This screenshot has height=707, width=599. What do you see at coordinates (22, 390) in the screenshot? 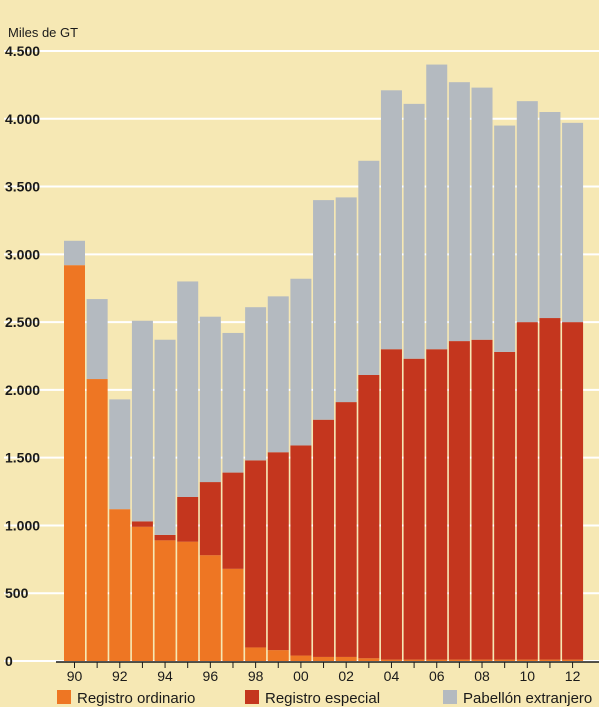
I see `y-tick-label: 2.000` at bounding box center [22, 390].